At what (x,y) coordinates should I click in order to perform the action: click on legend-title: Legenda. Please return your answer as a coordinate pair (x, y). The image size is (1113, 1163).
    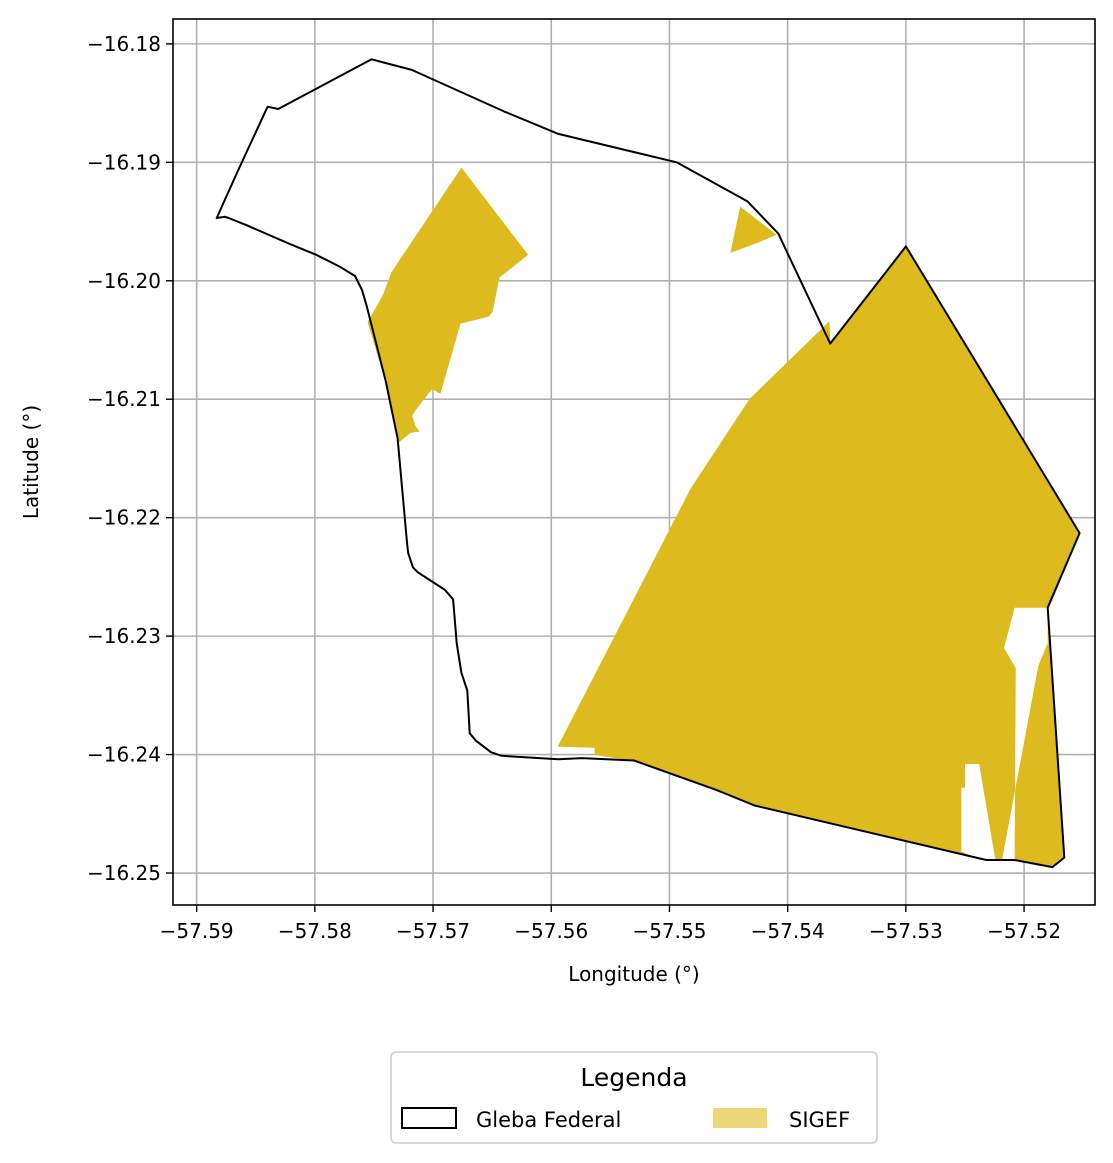
    Looking at the image, I should click on (633, 1077).